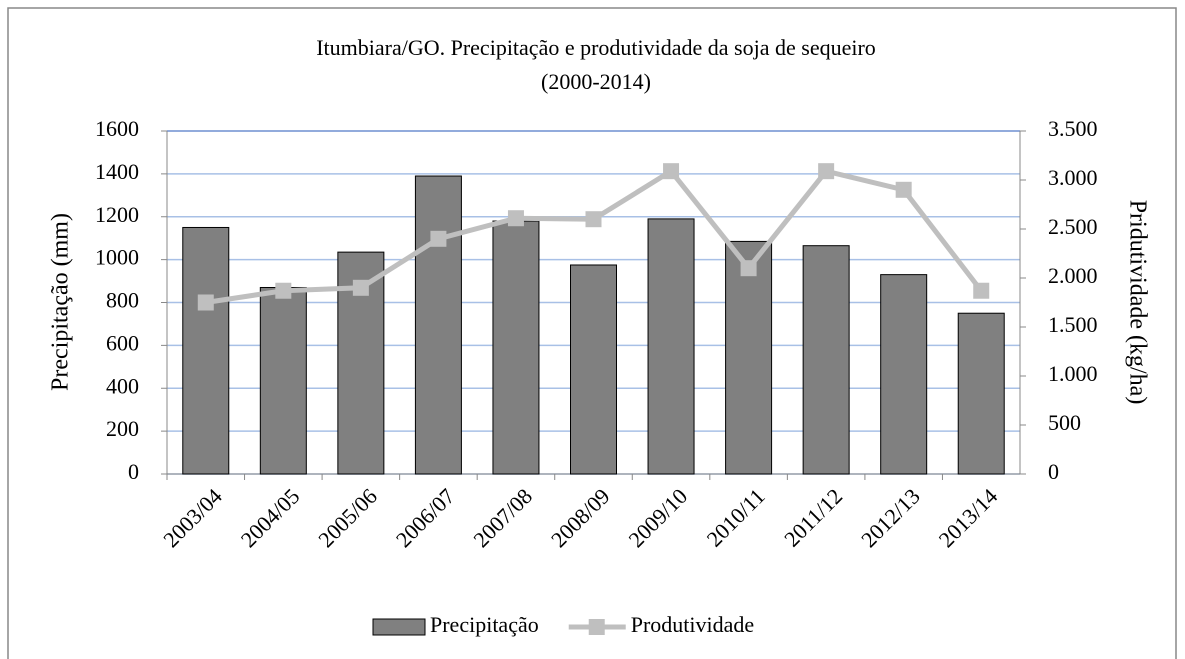  What do you see at coordinates (1073, 128) in the screenshot?
I see `y2-tick-label: 3.500` at bounding box center [1073, 128].